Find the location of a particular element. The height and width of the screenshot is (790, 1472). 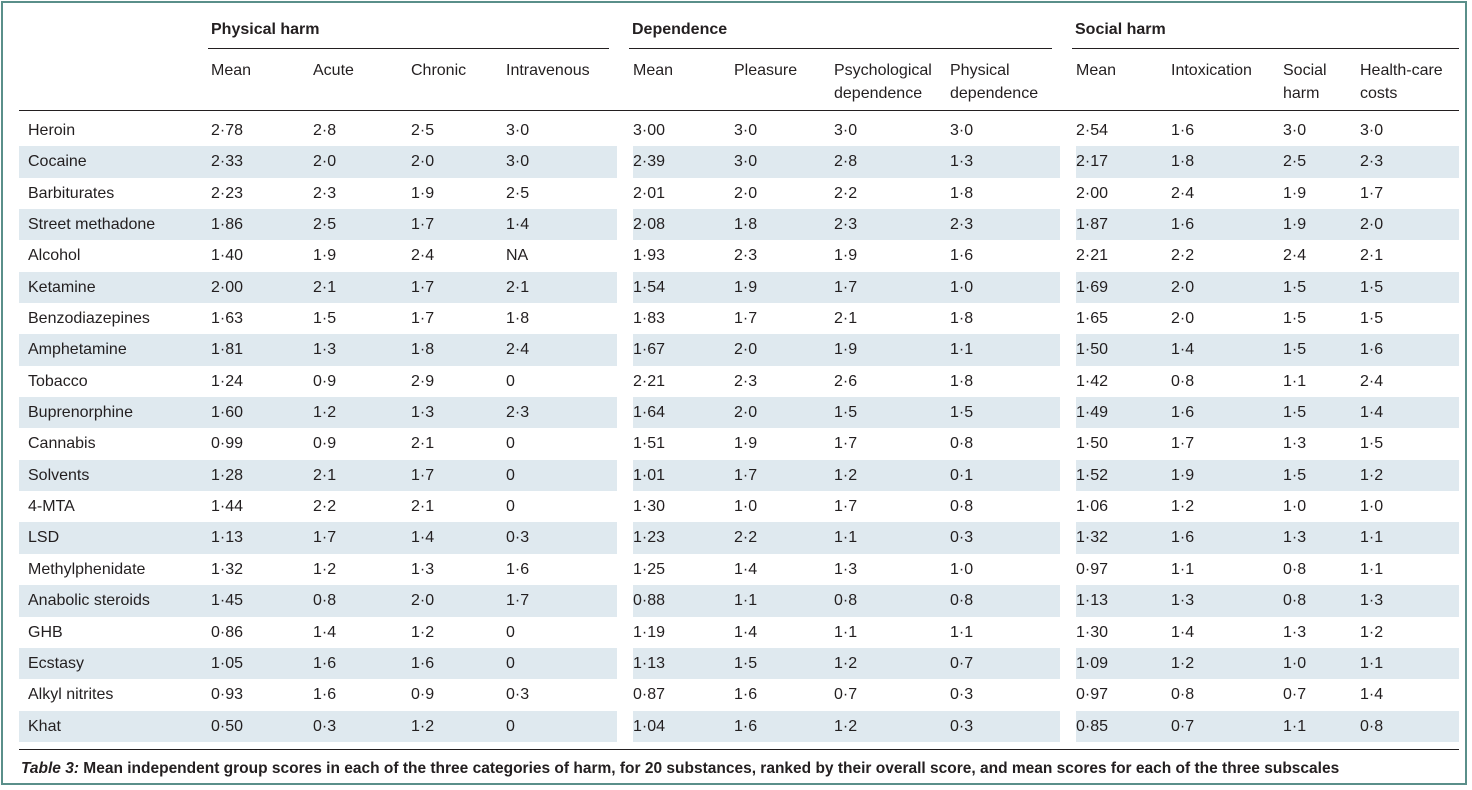

header-rule is located at coordinates (739, 110).